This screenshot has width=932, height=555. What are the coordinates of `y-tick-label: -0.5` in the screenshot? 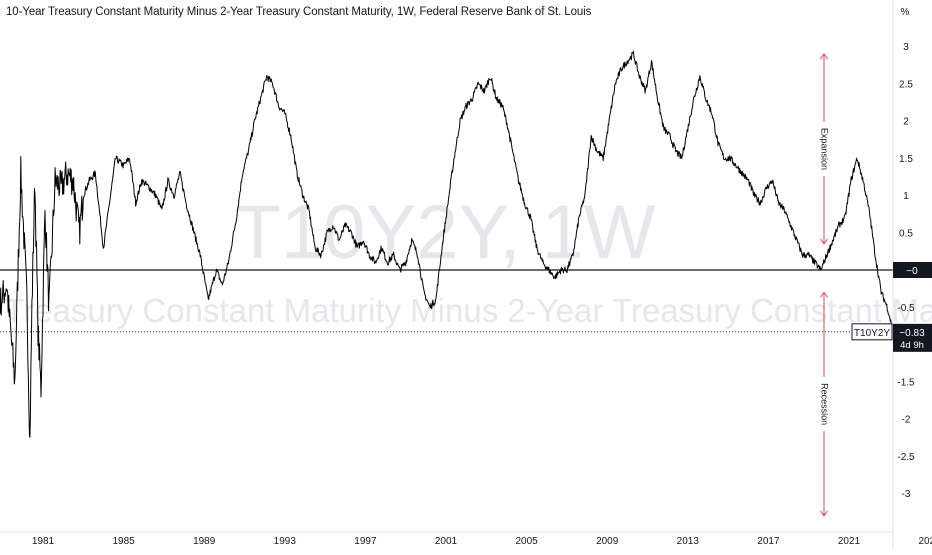 It's located at (906, 308).